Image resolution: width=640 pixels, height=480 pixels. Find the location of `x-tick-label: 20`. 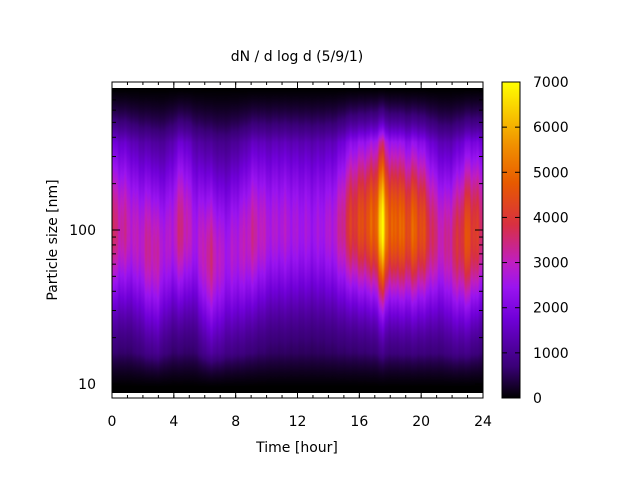

x-tick-label: 20 is located at coordinates (421, 422).